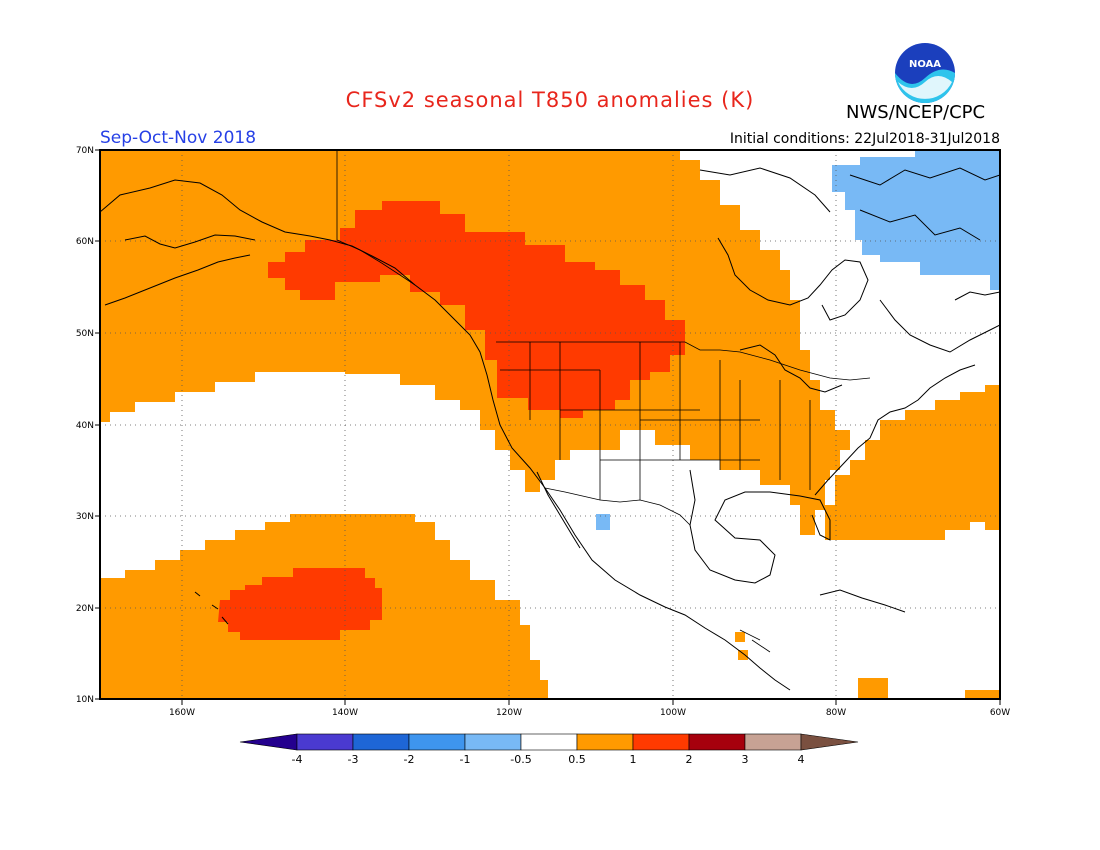 This screenshot has width=1100, height=850. I want to click on lat-label-20n: 20N, so click(85, 609).